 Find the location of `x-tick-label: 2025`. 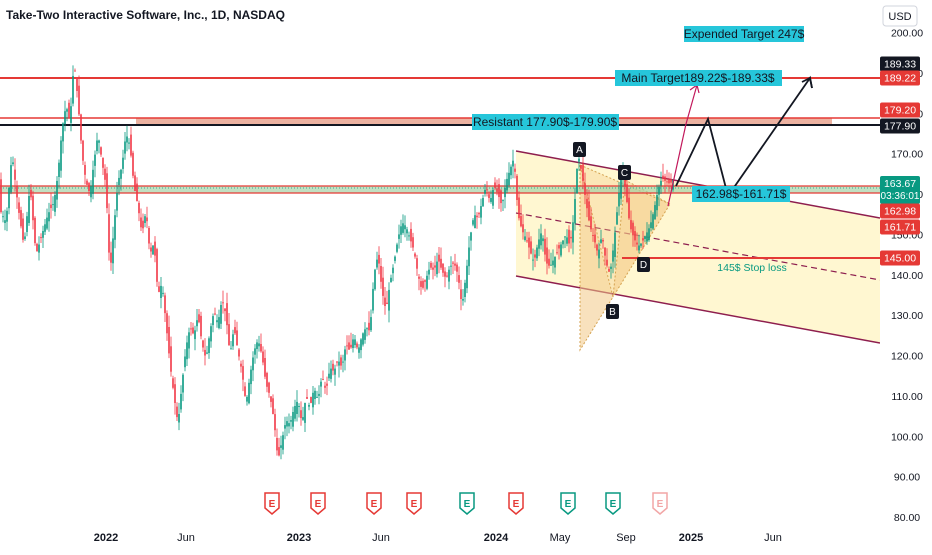

x-tick-label: 2025 is located at coordinates (691, 538).